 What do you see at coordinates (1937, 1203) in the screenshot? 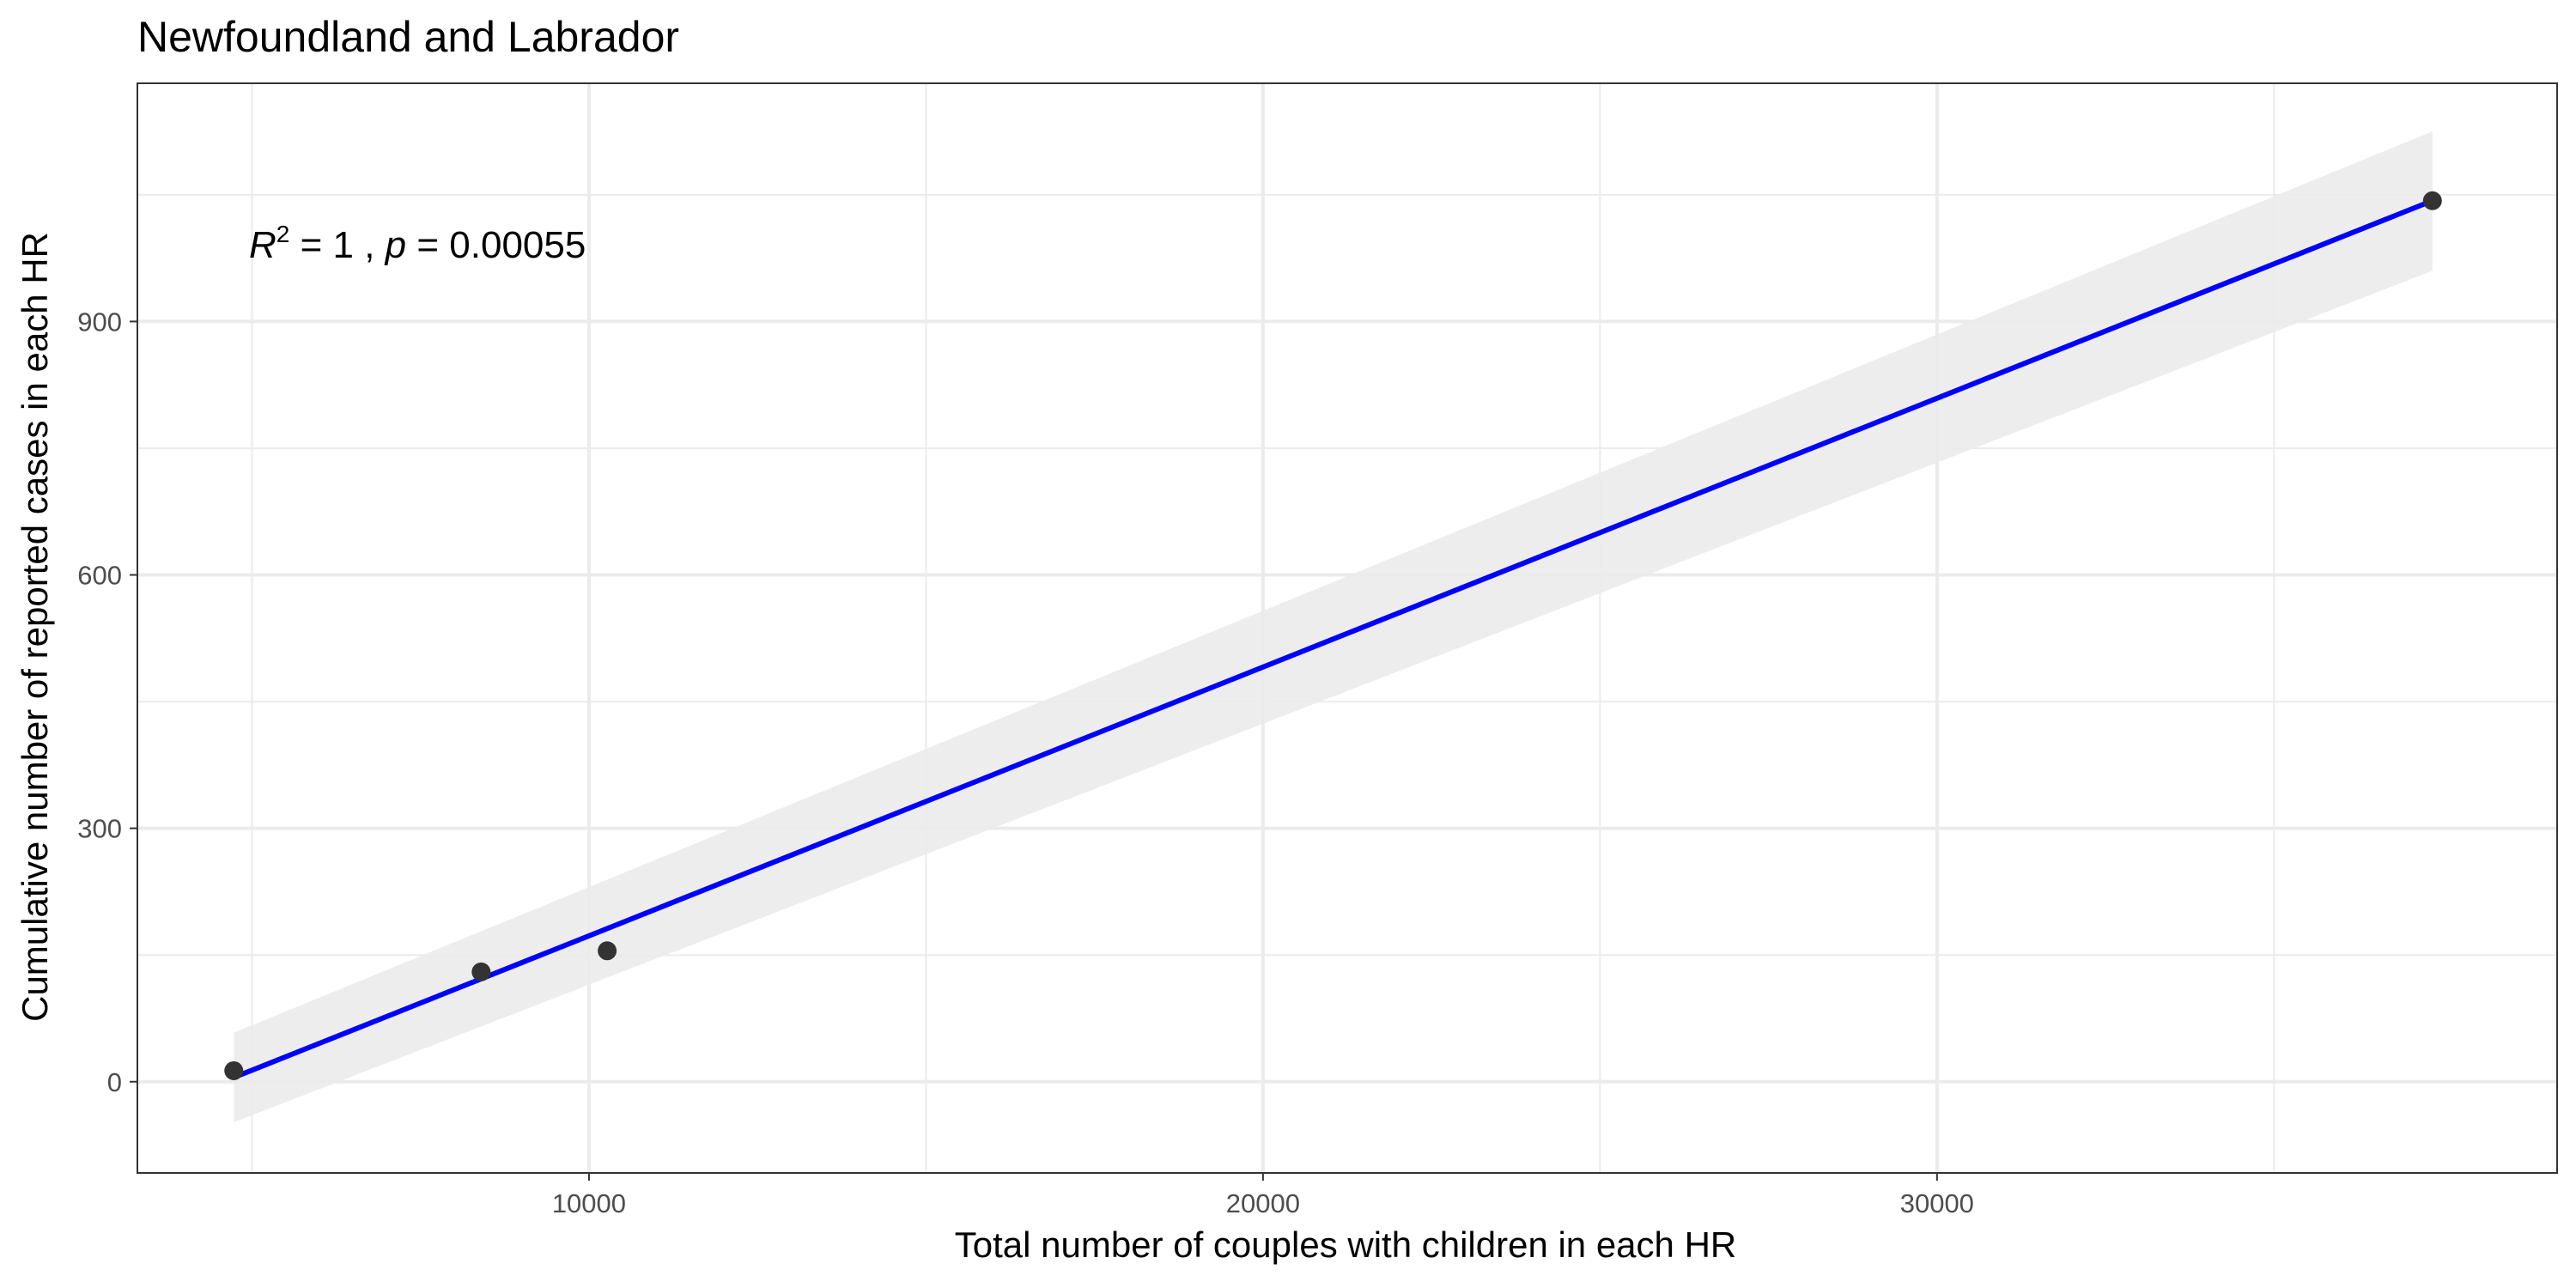
I see `x-tick-label: 30000` at bounding box center [1937, 1203].